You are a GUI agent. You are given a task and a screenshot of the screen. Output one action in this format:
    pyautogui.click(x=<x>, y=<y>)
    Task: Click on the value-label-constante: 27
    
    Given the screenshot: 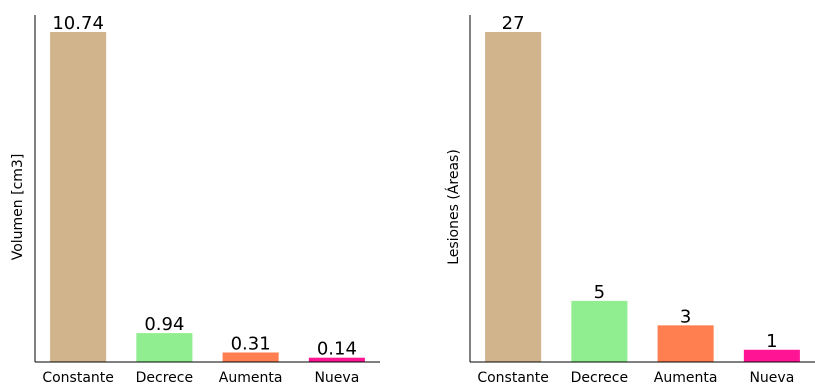 What is the action you would take?
    pyautogui.click(x=513, y=23)
    